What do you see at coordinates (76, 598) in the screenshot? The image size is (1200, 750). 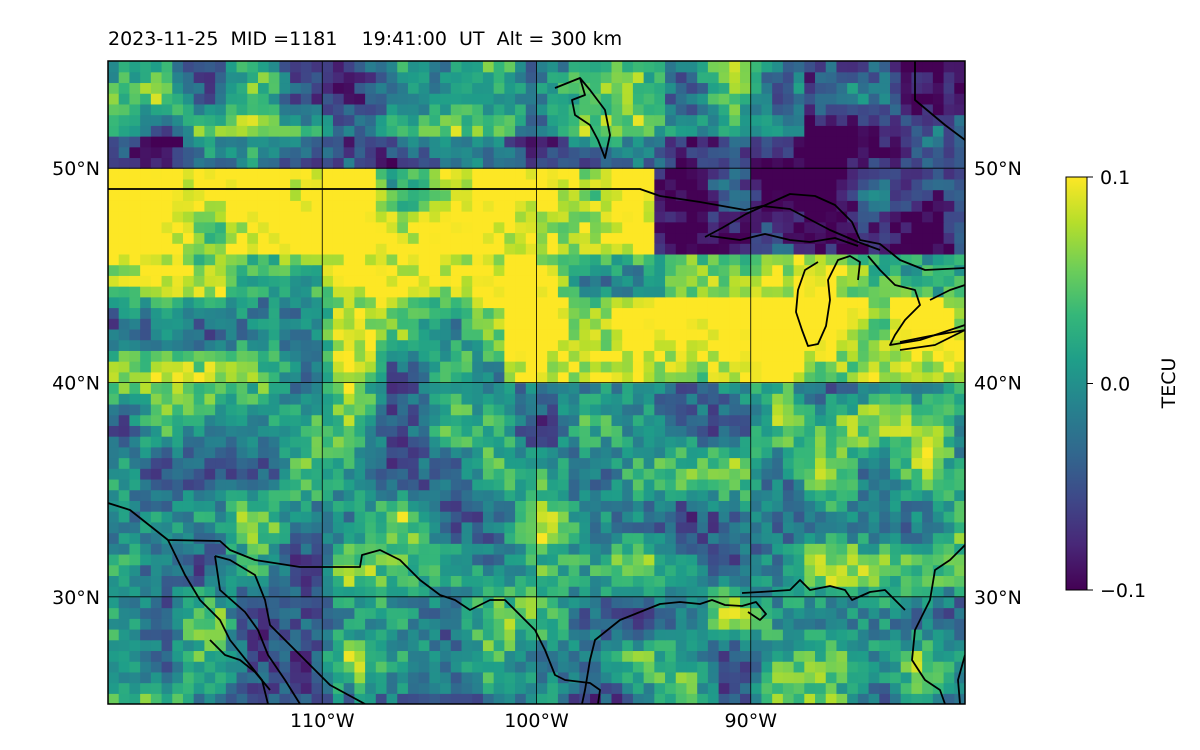 I see `lat-tick-label-left: 30°N` at bounding box center [76, 598].